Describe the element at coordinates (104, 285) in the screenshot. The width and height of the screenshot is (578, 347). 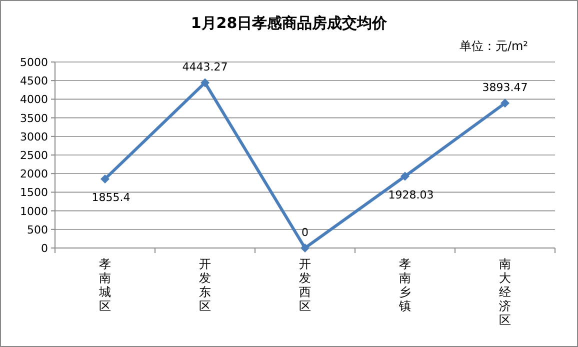
I see `x-tick-label: 孝南城区` at that location.